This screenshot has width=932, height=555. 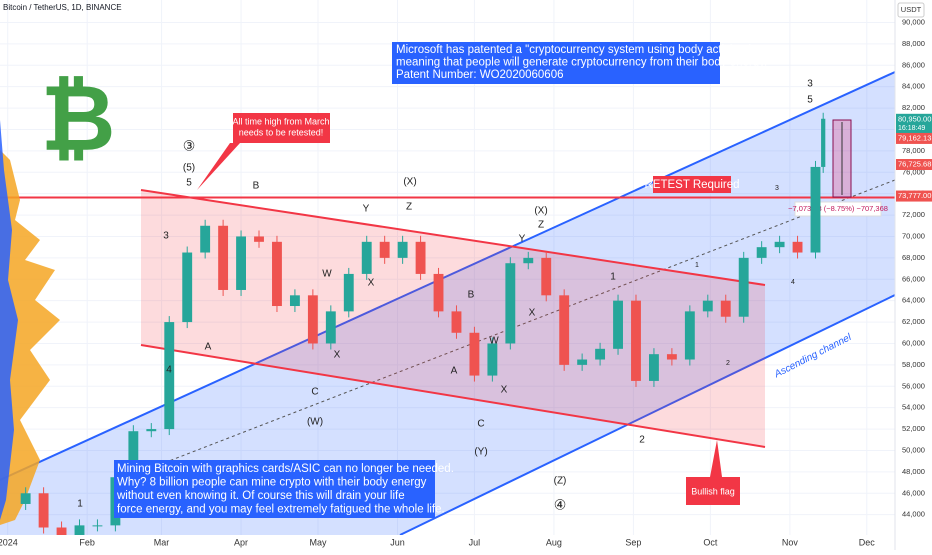 I want to click on y-tick-label: 78,000, so click(x=913, y=150).